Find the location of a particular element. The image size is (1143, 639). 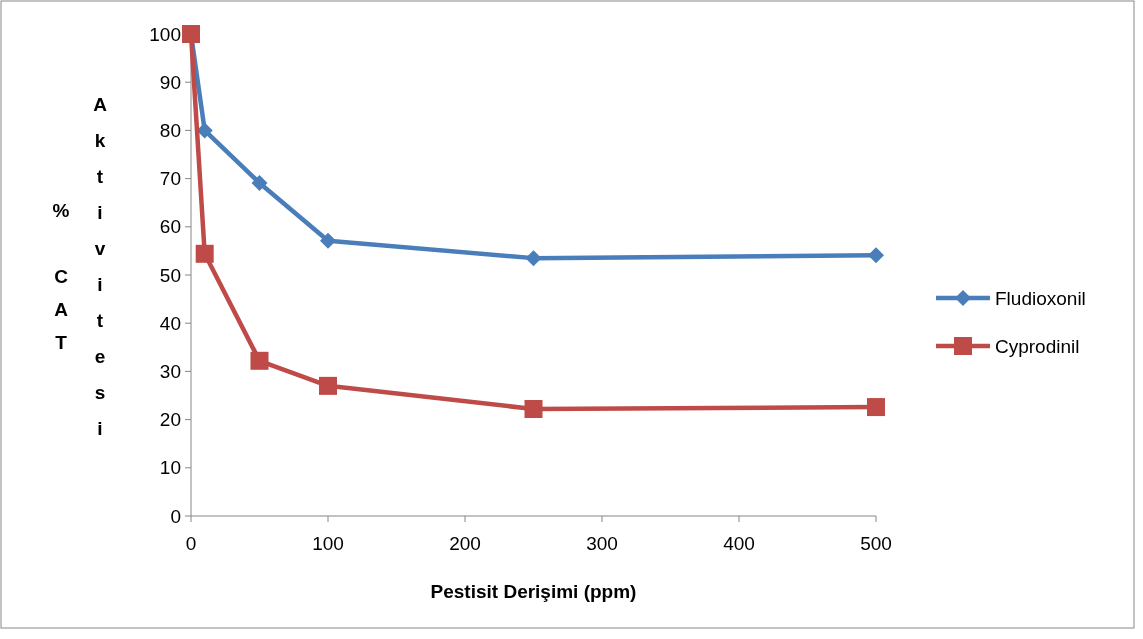

y-tick-label: 20 is located at coordinates (170, 420).